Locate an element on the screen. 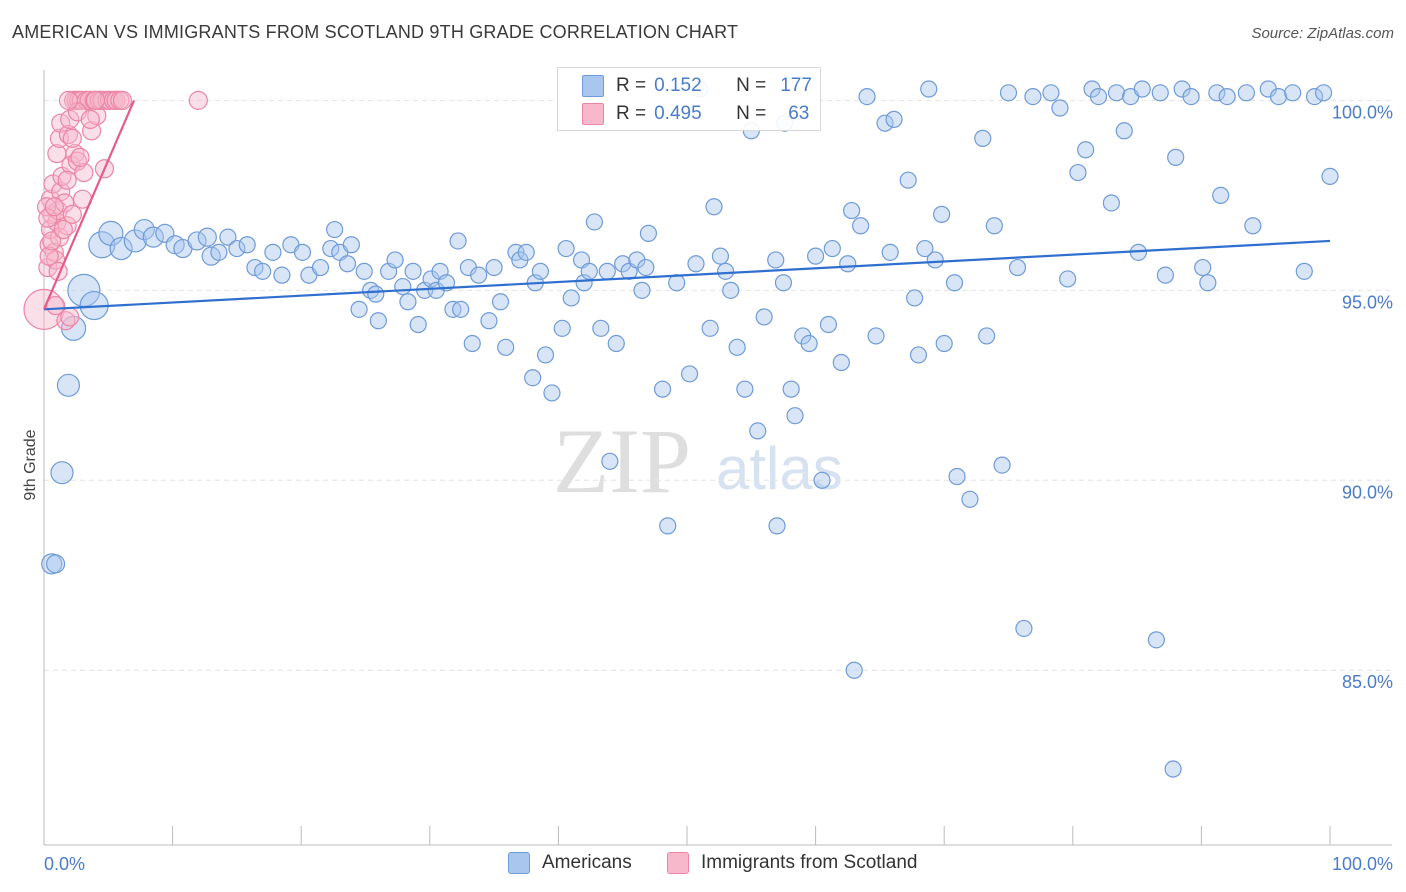  scotland-points is located at coordinates (115, 210).